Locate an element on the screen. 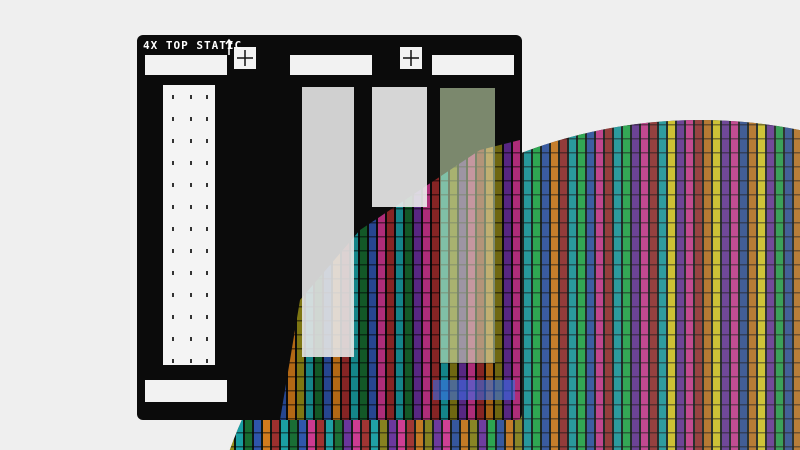  mask-label: 4X TOP STATIC is located at coordinates (193, 45).